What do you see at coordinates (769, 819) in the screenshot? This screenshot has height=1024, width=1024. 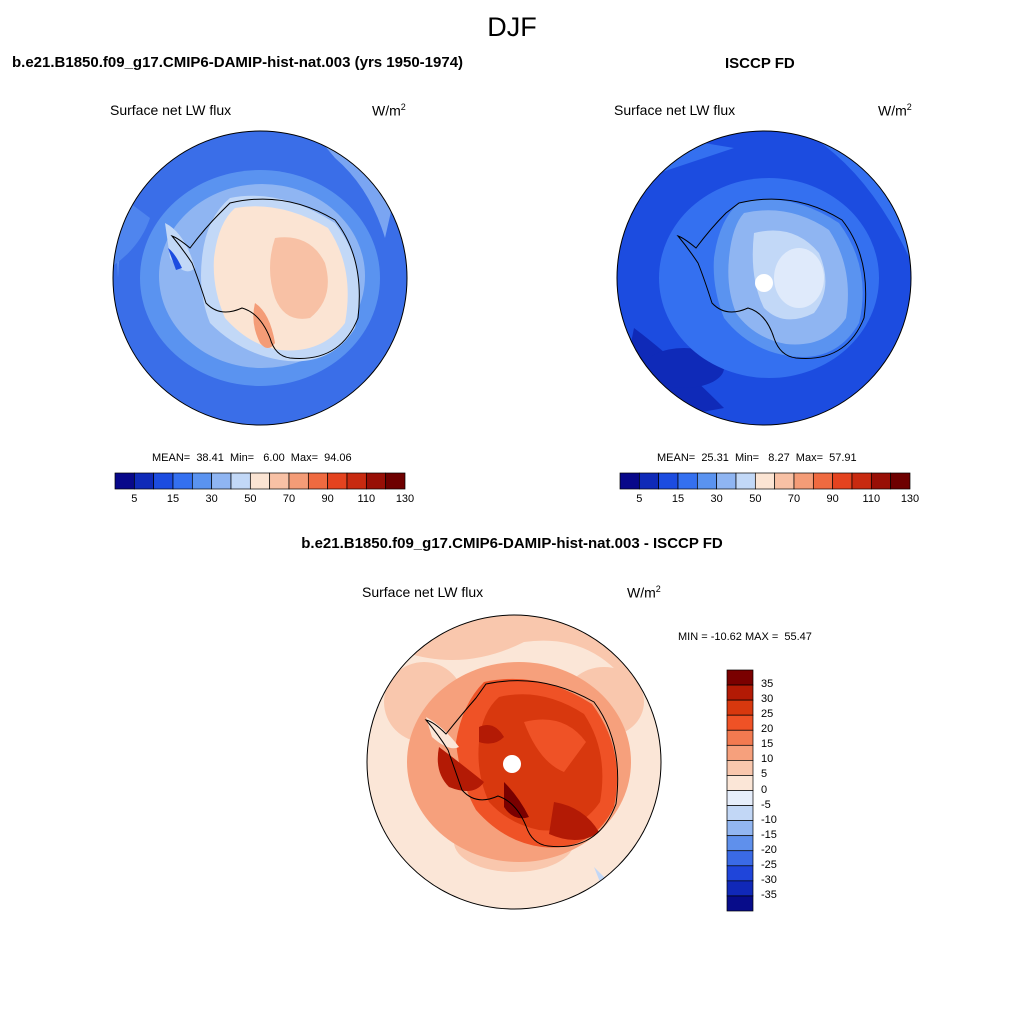 I see `colorbar-tick-label: -10` at bounding box center [769, 819].